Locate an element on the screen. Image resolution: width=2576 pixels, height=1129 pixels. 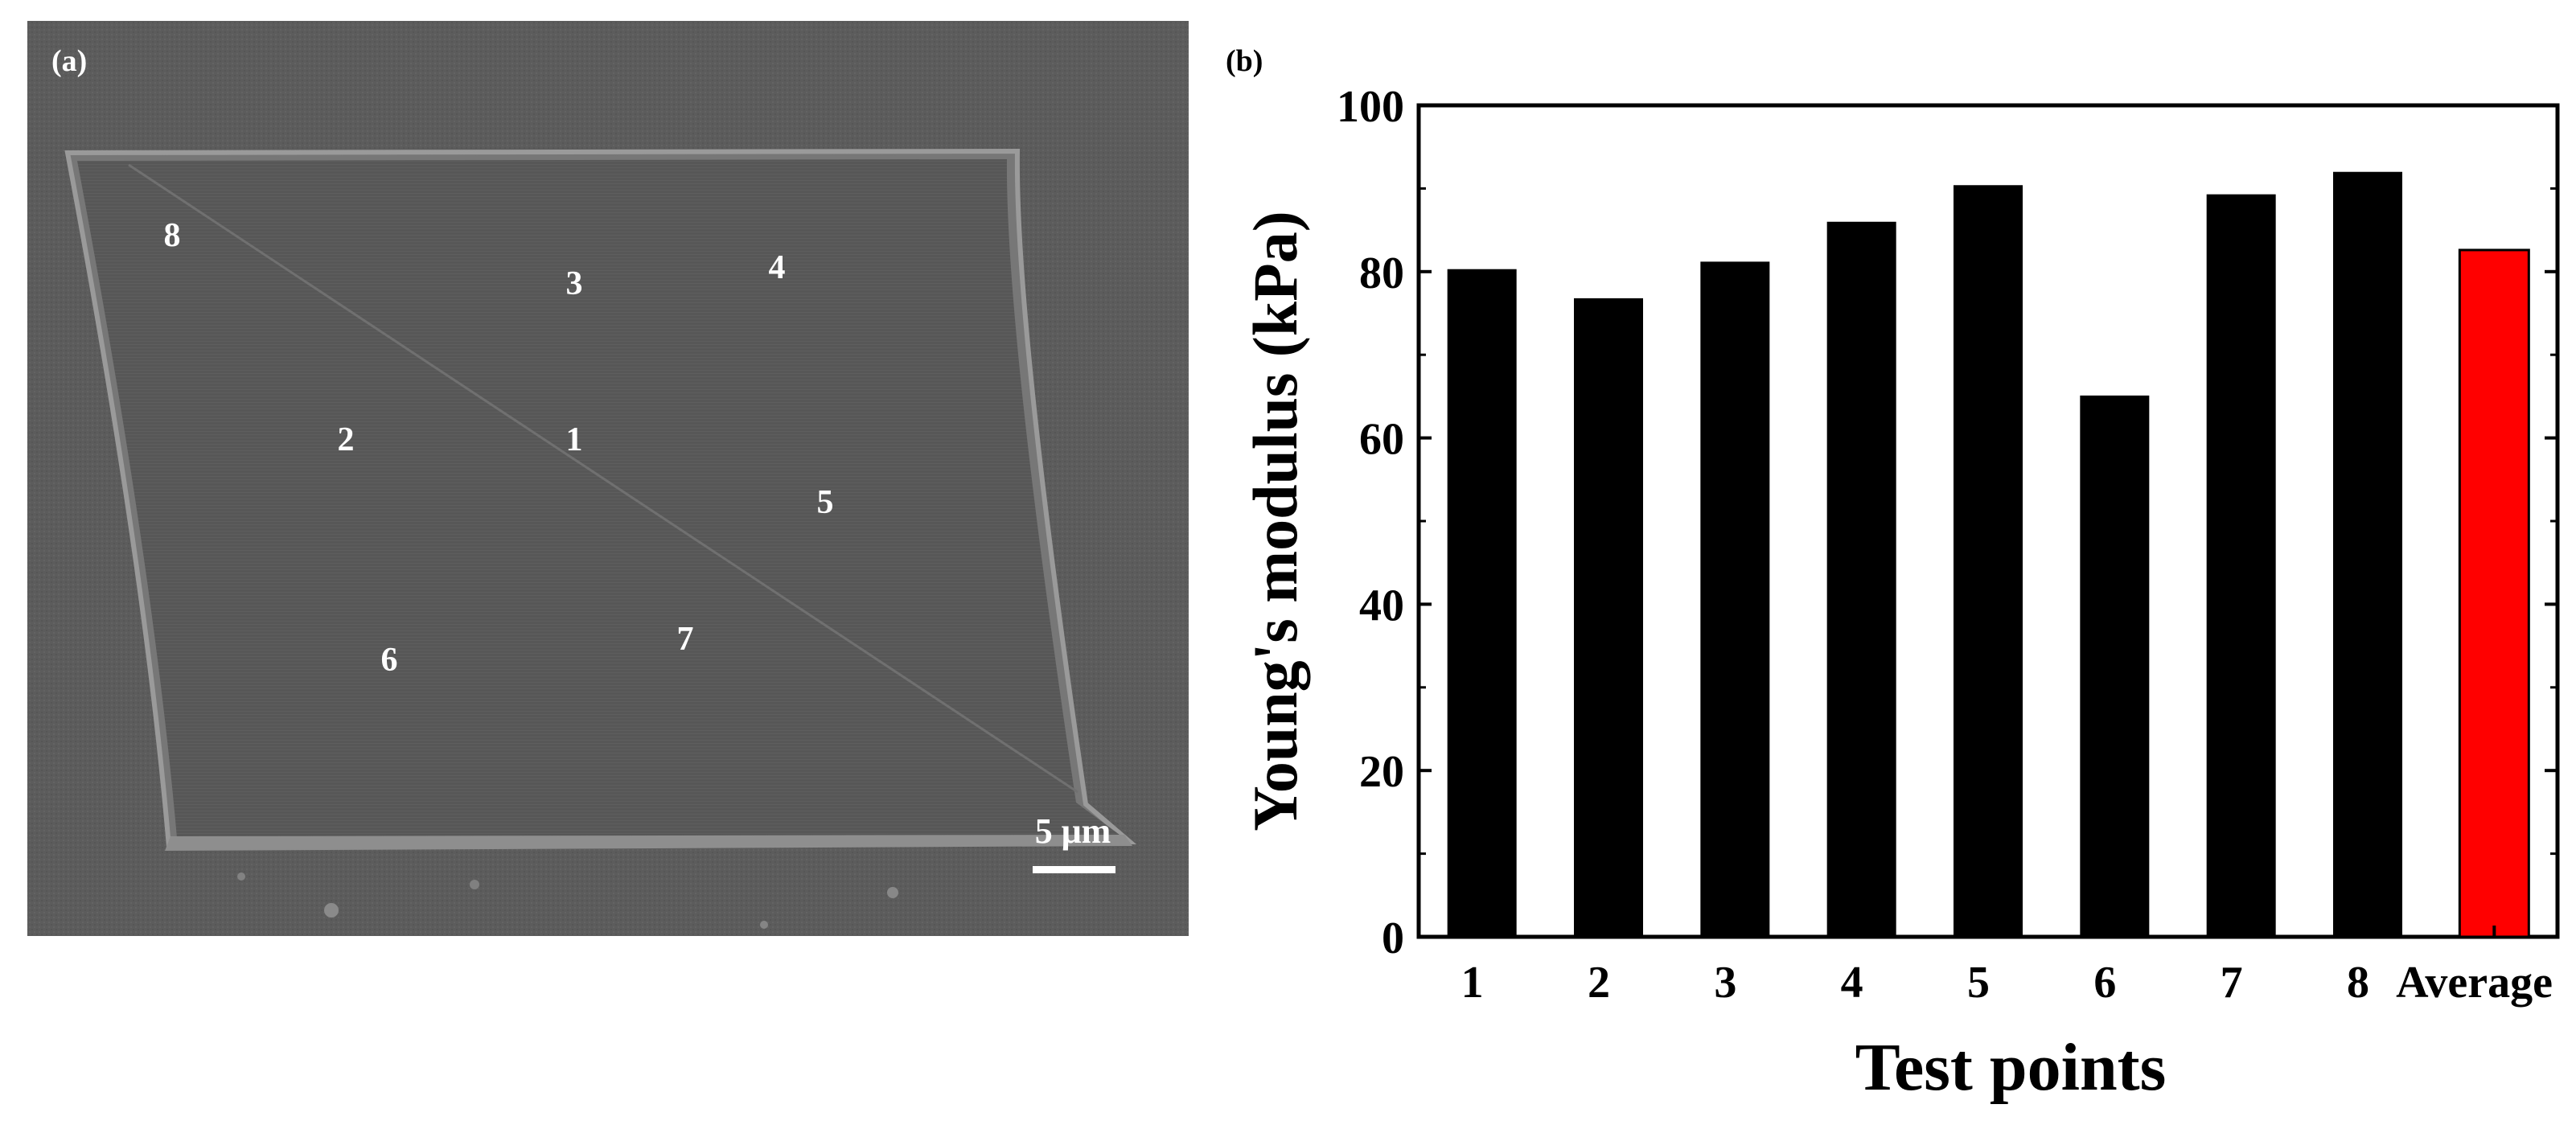
y-tick-label: 100 is located at coordinates (1370, 107).